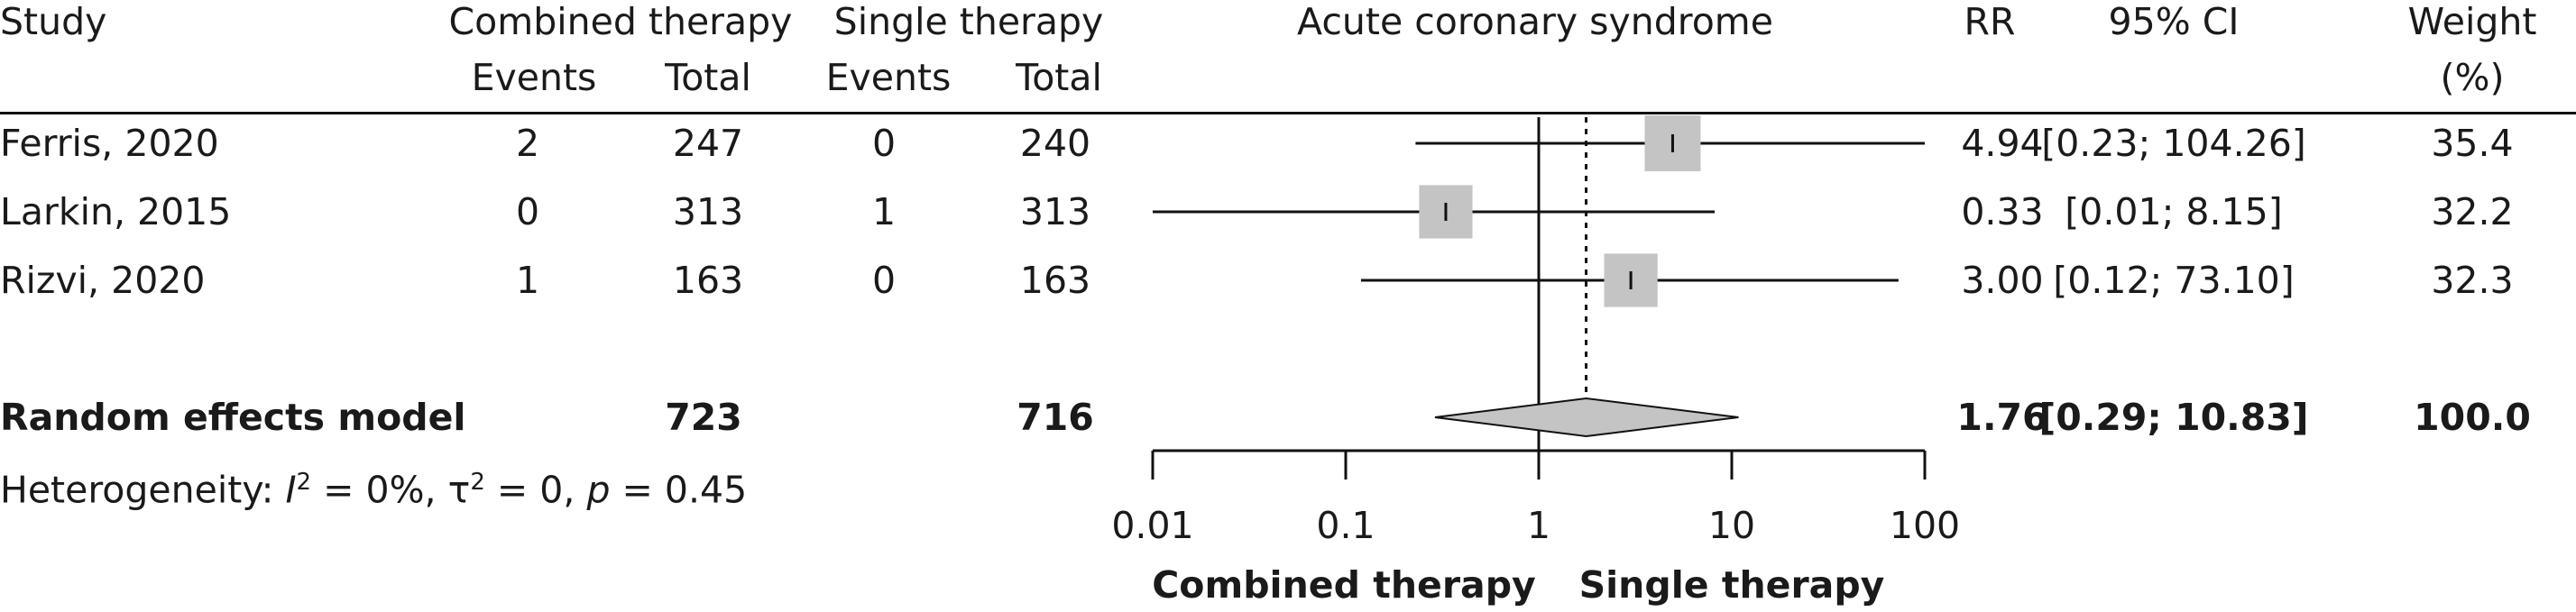 This screenshot has width=2576, height=612. What do you see at coordinates (1731, 585) in the screenshot?
I see `axis-label-right: Single therapy` at bounding box center [1731, 585].